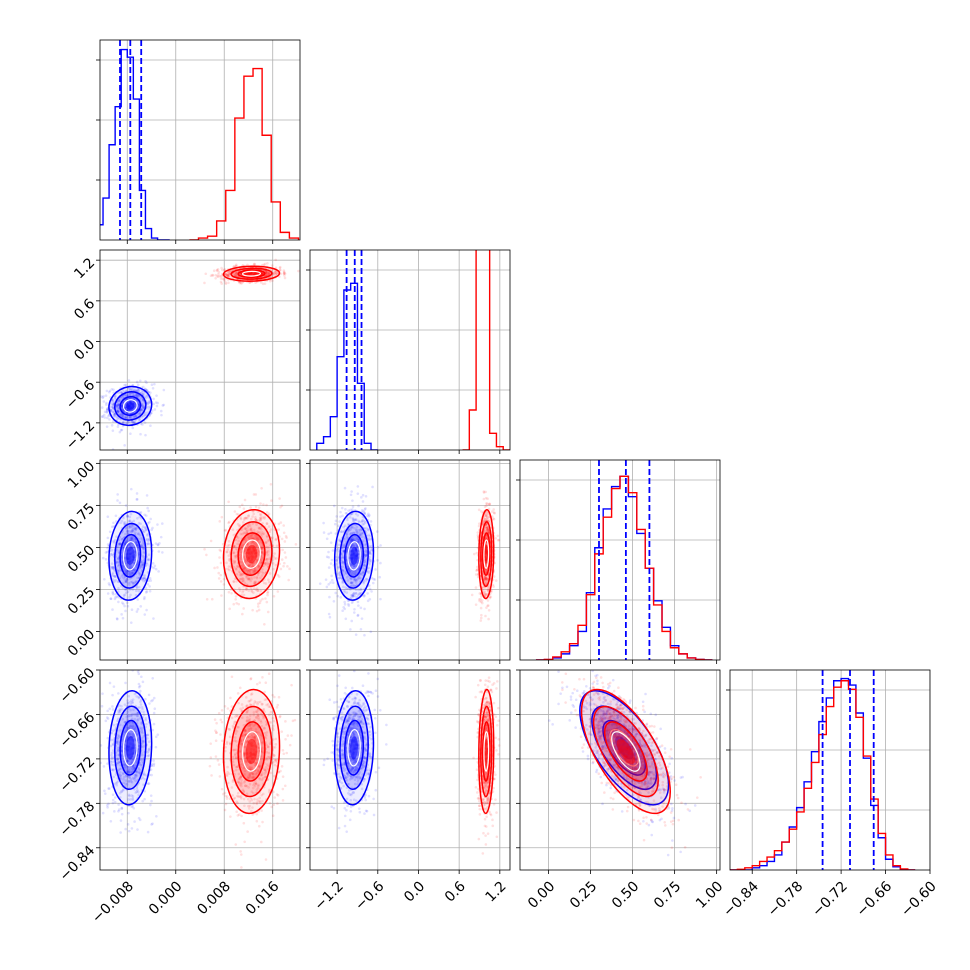  I want to click on y-tick-label: 0.0, so click(84, 350).